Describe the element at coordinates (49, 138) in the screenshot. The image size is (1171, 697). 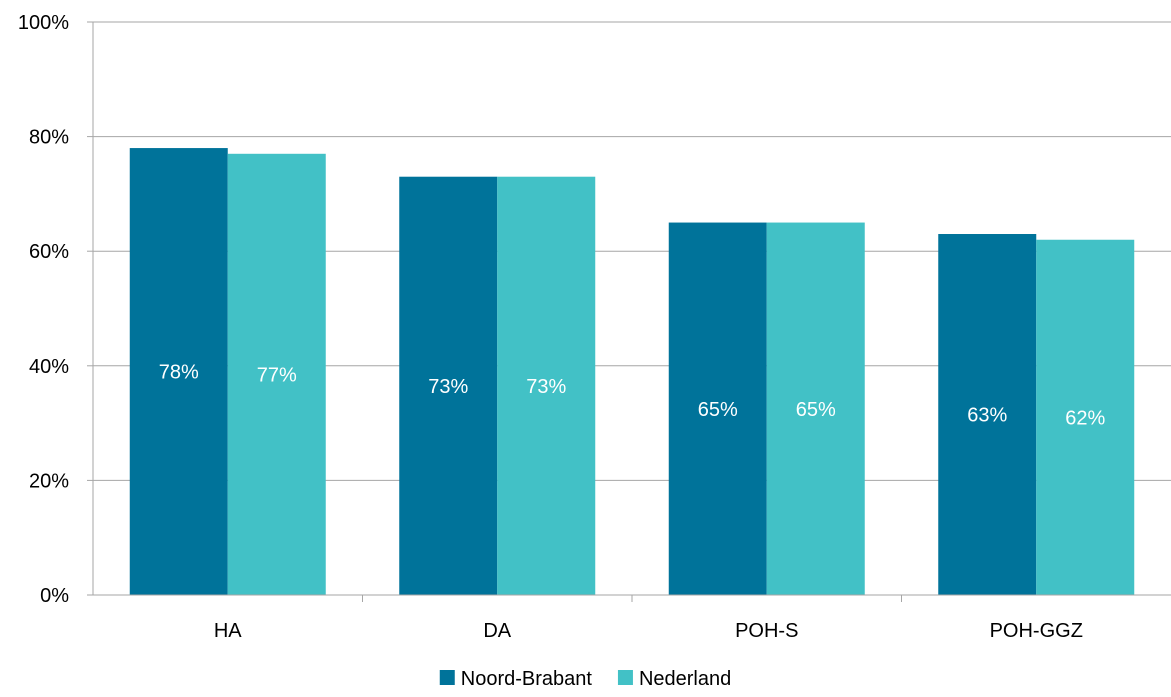
I see `y-tick-label: 80%` at that location.